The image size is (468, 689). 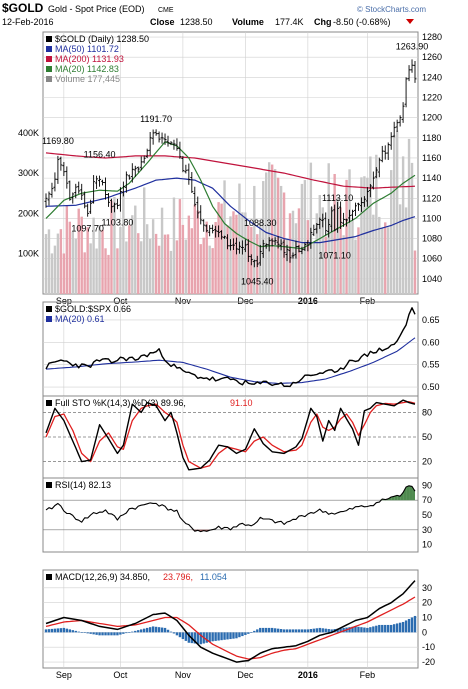 What do you see at coordinates (23, 8) in the screenshot?
I see `symbol-title: $GOLD` at bounding box center [23, 8].